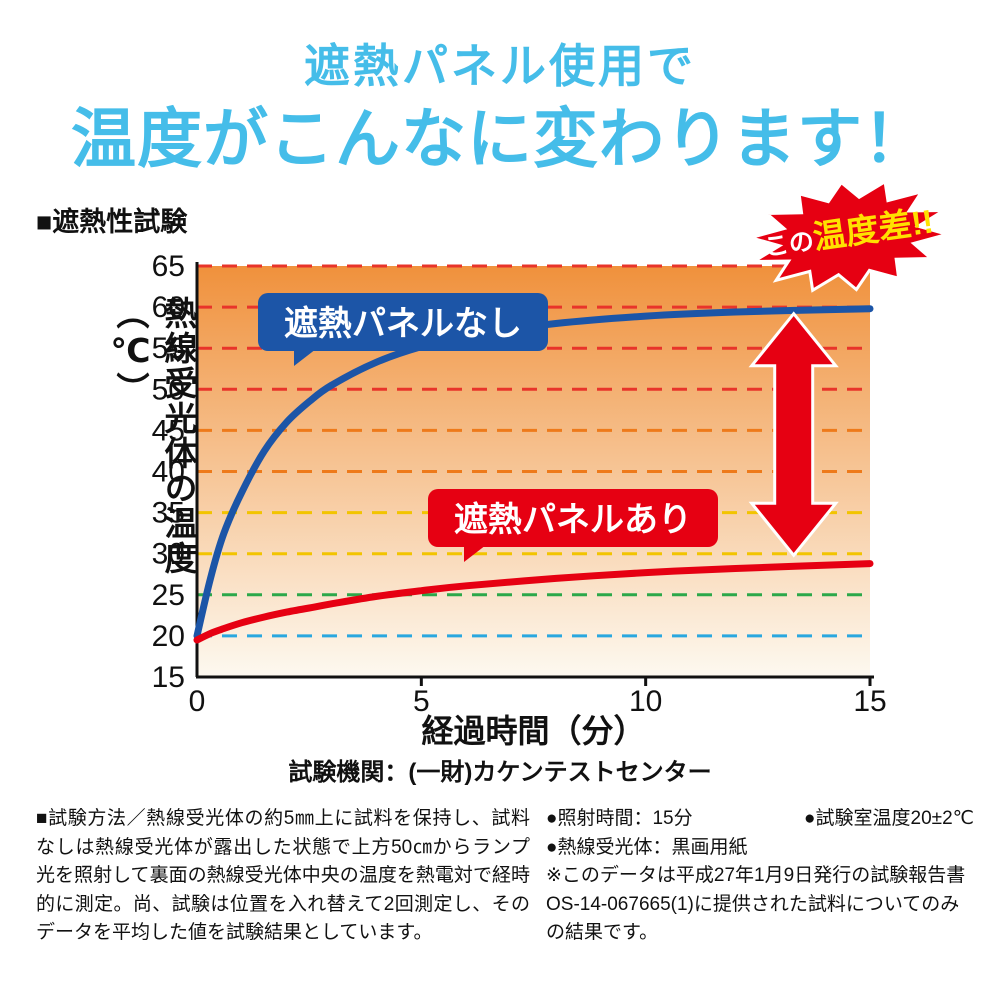 The height and width of the screenshot is (1000, 1000). What do you see at coordinates (168, 430) in the screenshot?
I see `svg-text: 45` at bounding box center [168, 430].